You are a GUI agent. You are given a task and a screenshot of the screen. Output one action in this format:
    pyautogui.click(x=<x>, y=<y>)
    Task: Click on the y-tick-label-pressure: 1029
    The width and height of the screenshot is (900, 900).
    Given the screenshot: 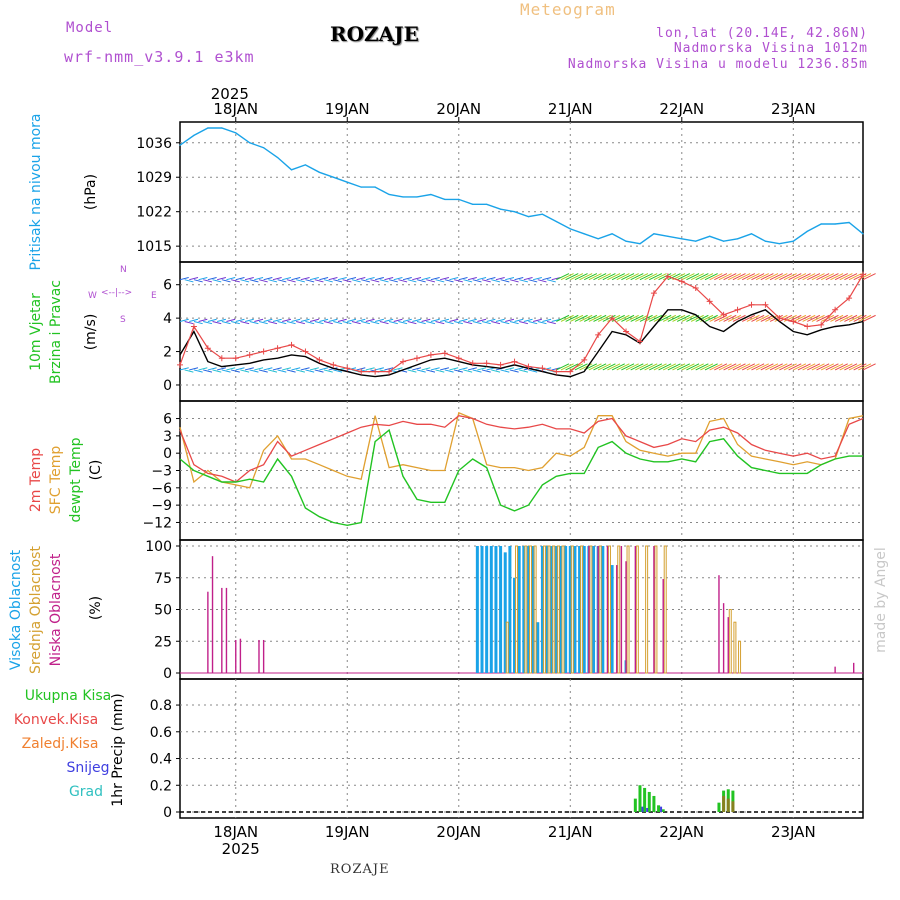 What is the action you would take?
    pyautogui.click(x=154, y=178)
    